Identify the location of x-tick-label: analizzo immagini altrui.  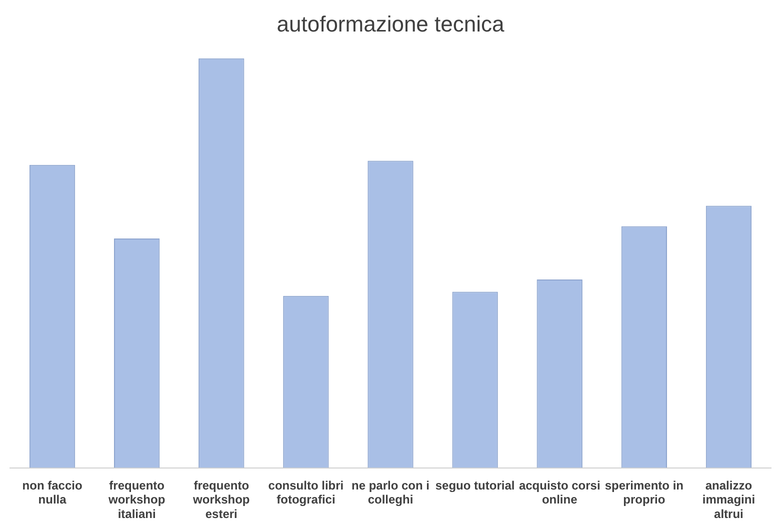
(729, 500).